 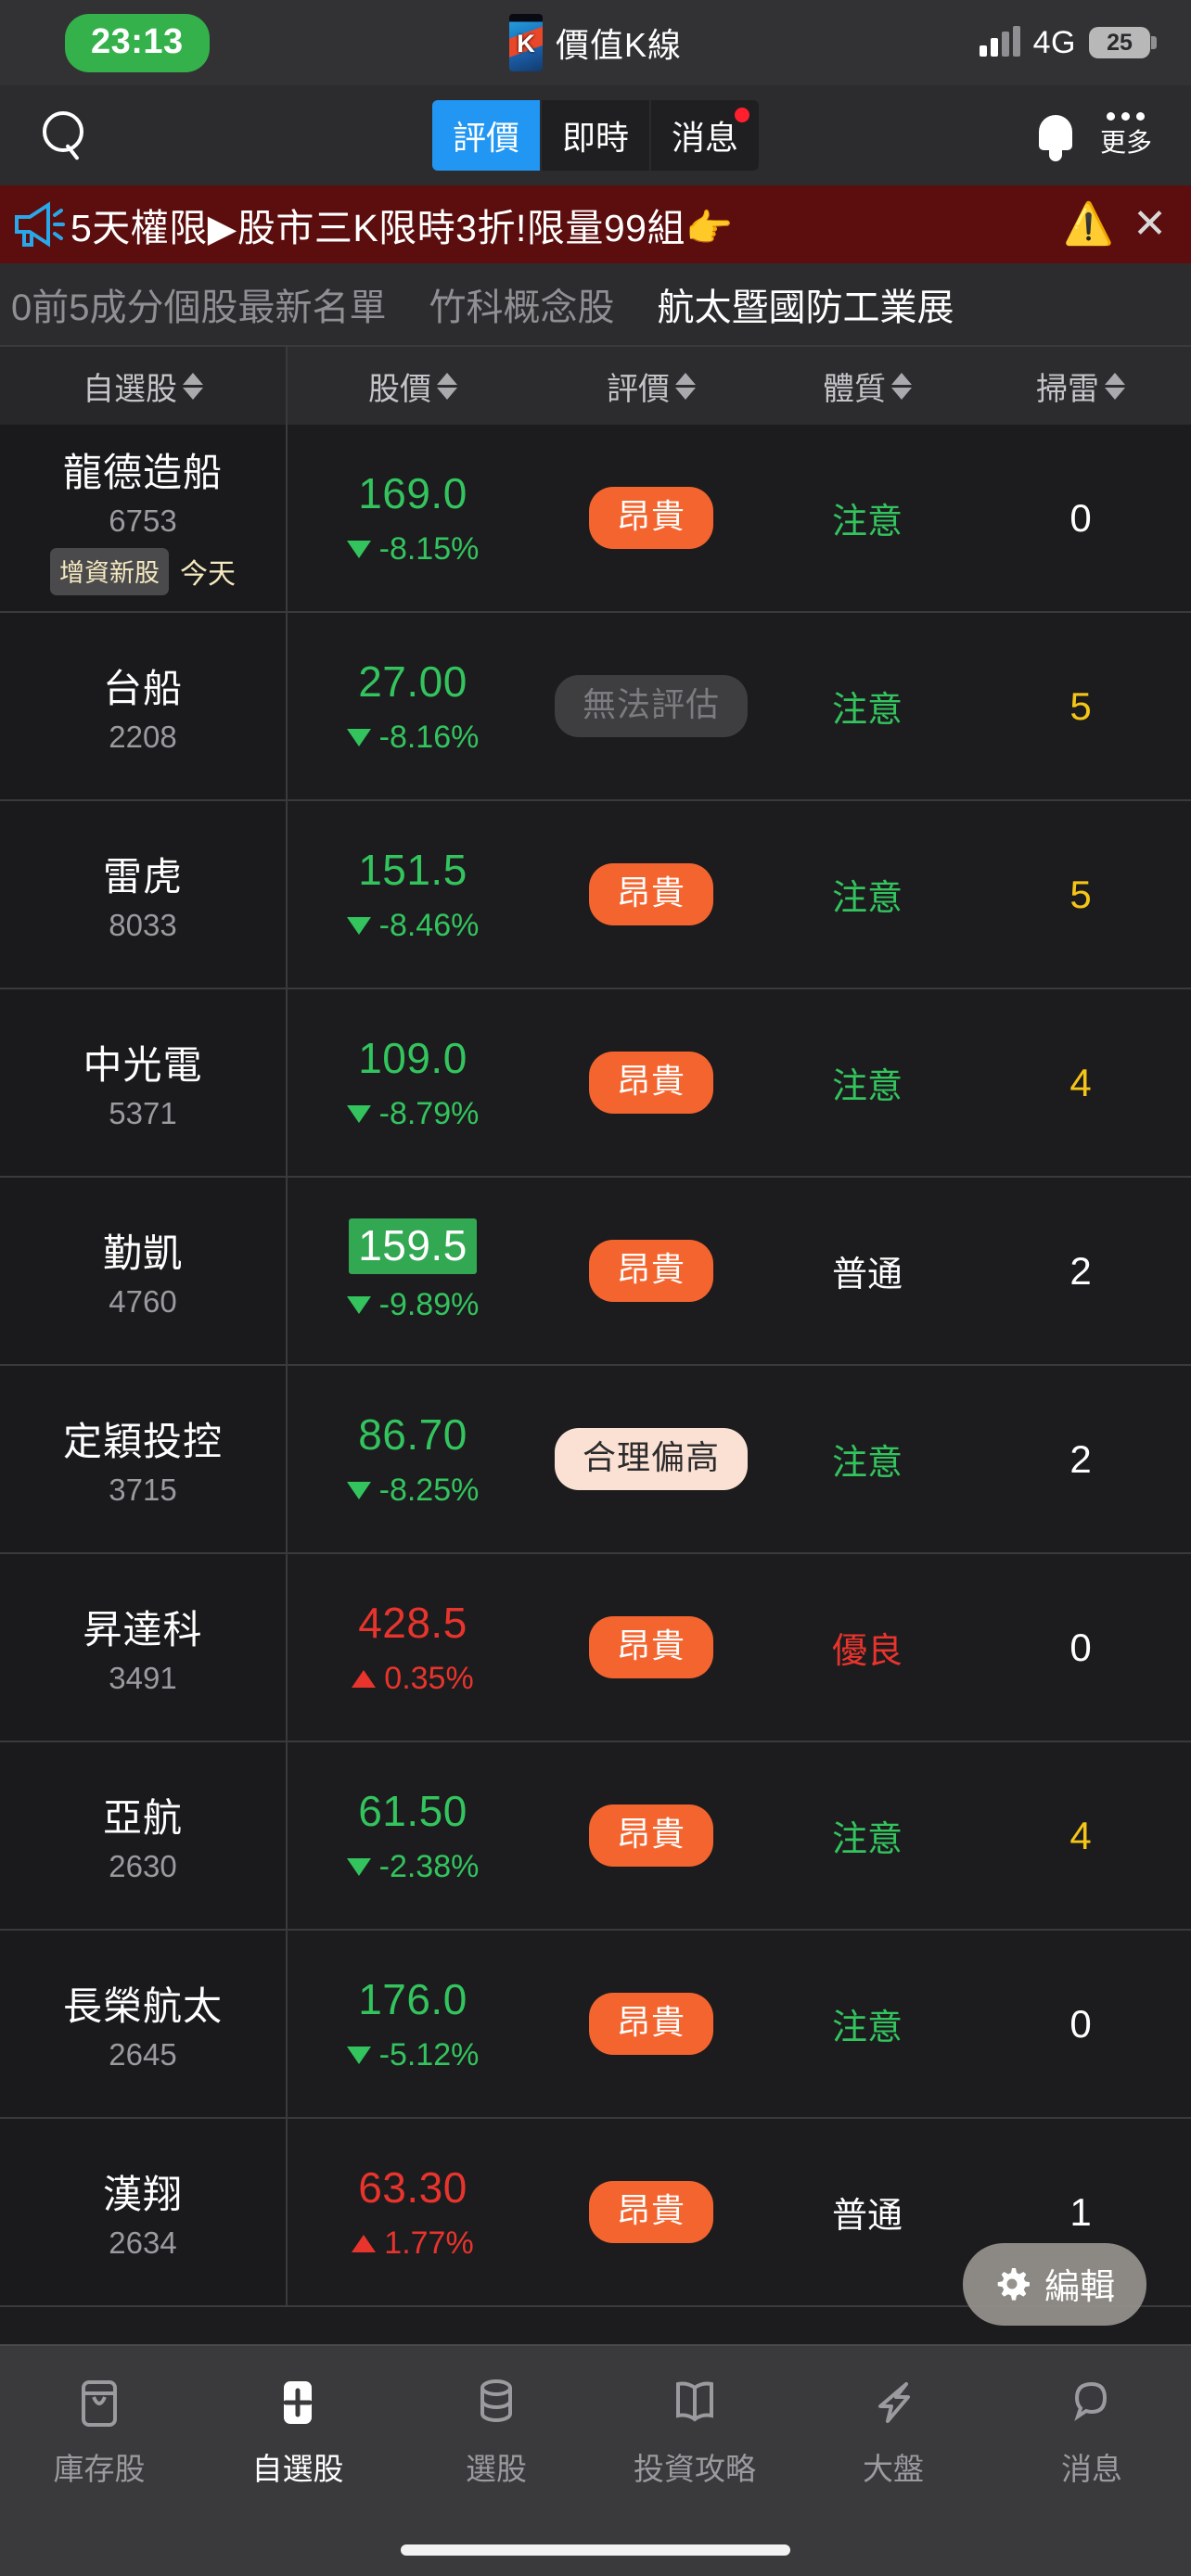 What do you see at coordinates (595, 224) in the screenshot?
I see `promo-banner: 5天權限▶股市三K限時3折!限量99組👉 ⚠️ ✕` at bounding box center [595, 224].